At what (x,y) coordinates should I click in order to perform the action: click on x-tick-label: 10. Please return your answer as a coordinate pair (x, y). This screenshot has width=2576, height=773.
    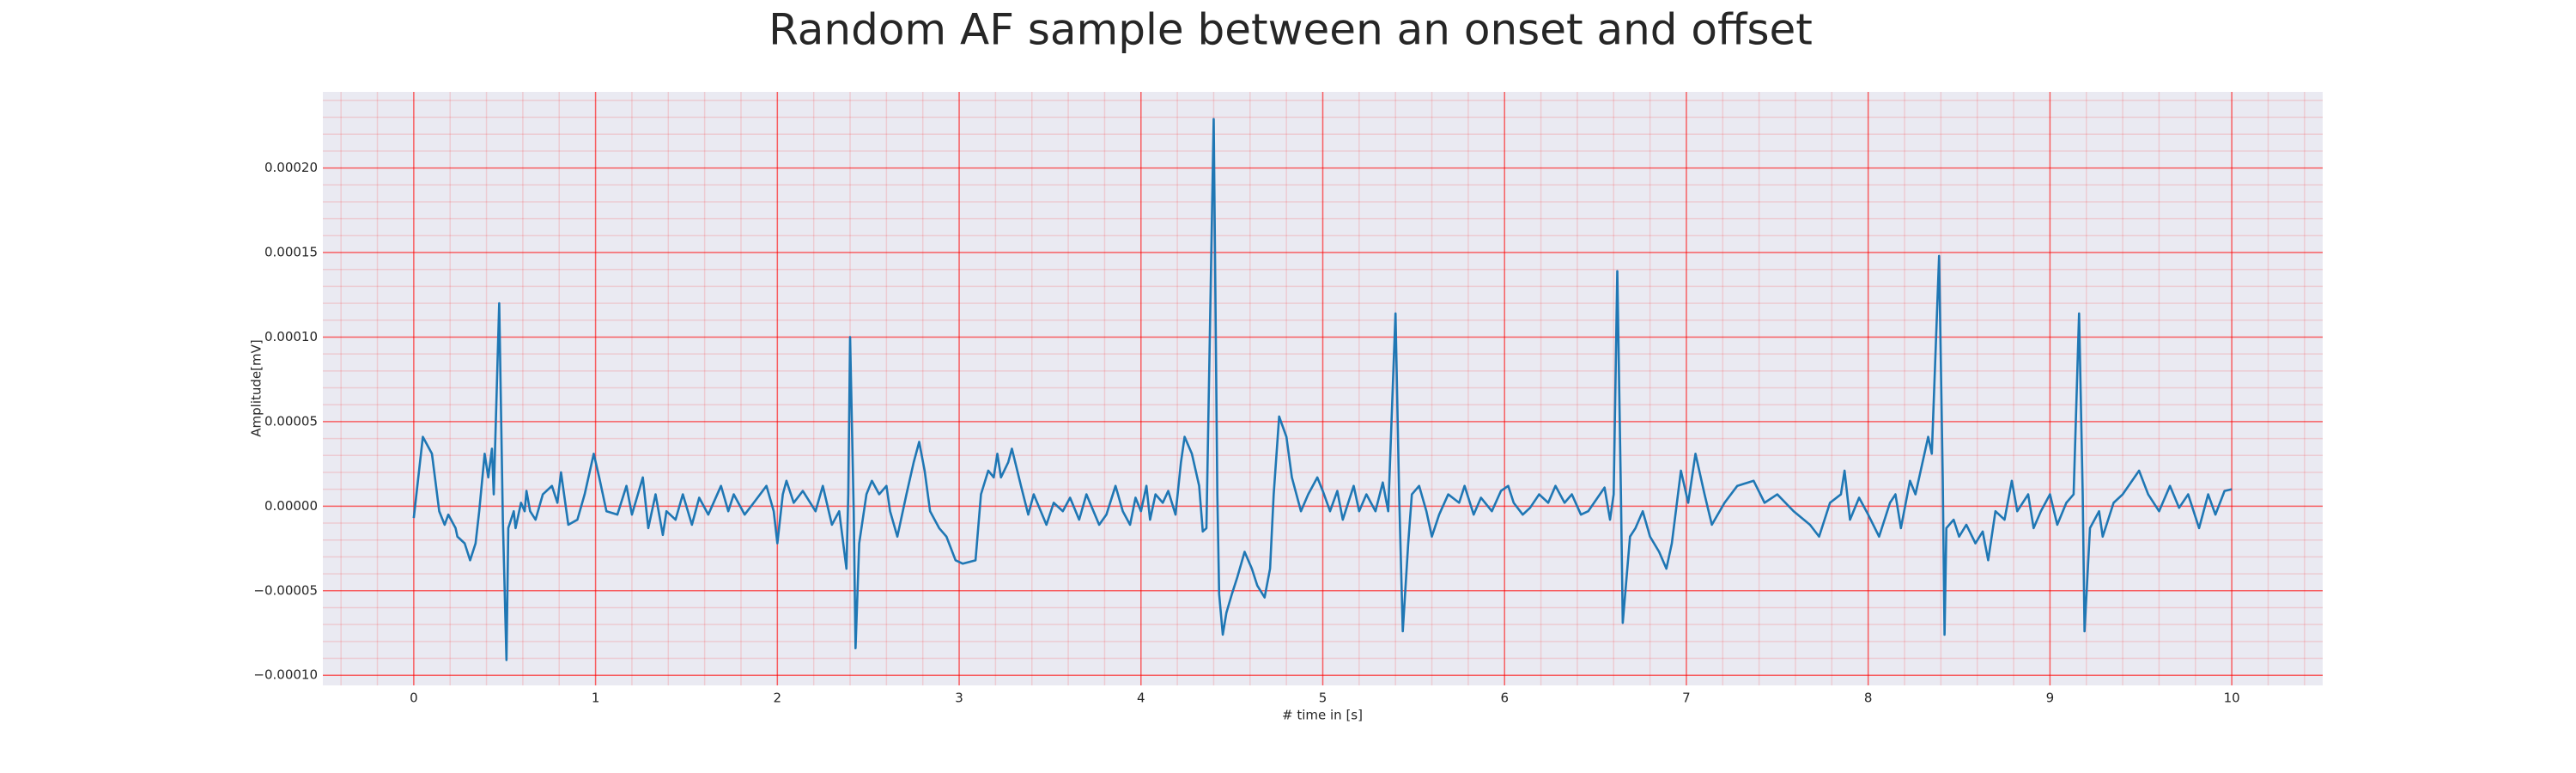
    Looking at the image, I should click on (2232, 698).